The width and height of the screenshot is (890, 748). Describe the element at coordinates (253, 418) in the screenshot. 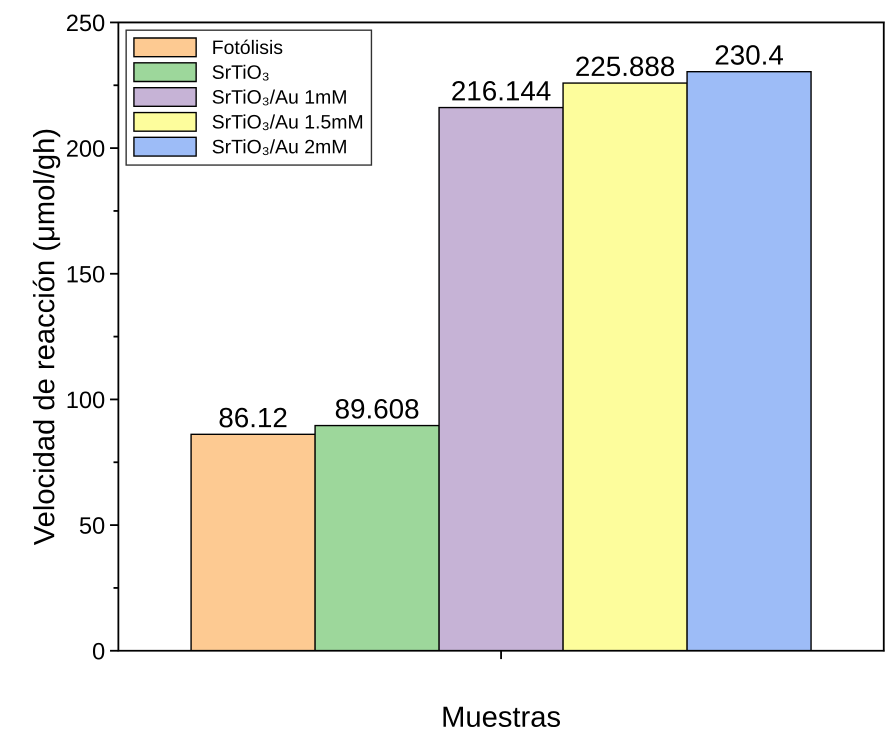

I see `data-label: 86.12` at that location.